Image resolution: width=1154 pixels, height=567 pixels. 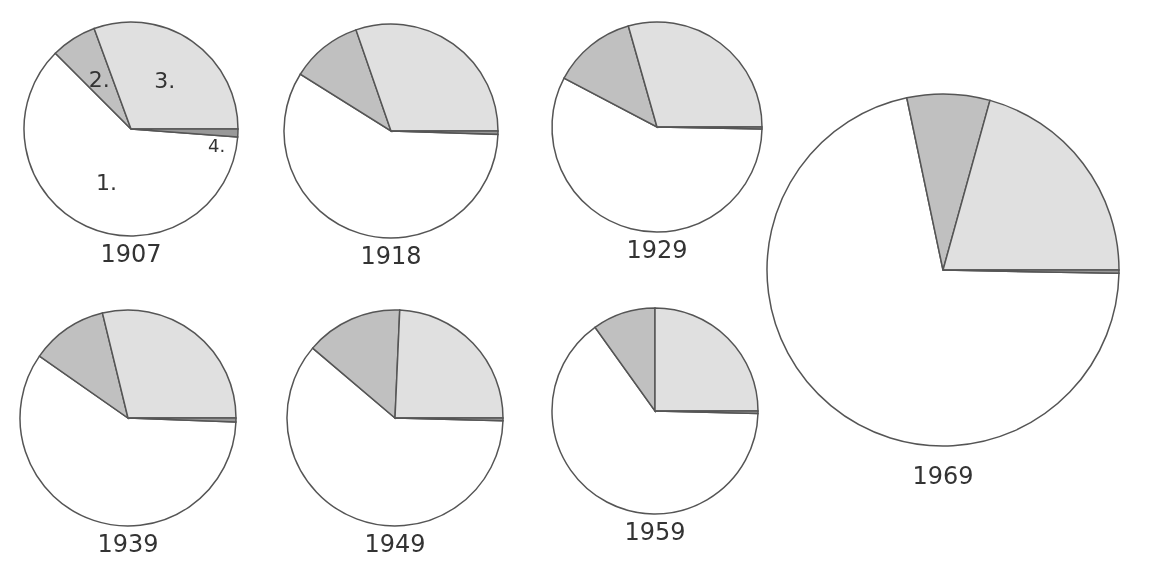 What do you see at coordinates (128, 544) in the screenshot?
I see `text: 1939` at bounding box center [128, 544].